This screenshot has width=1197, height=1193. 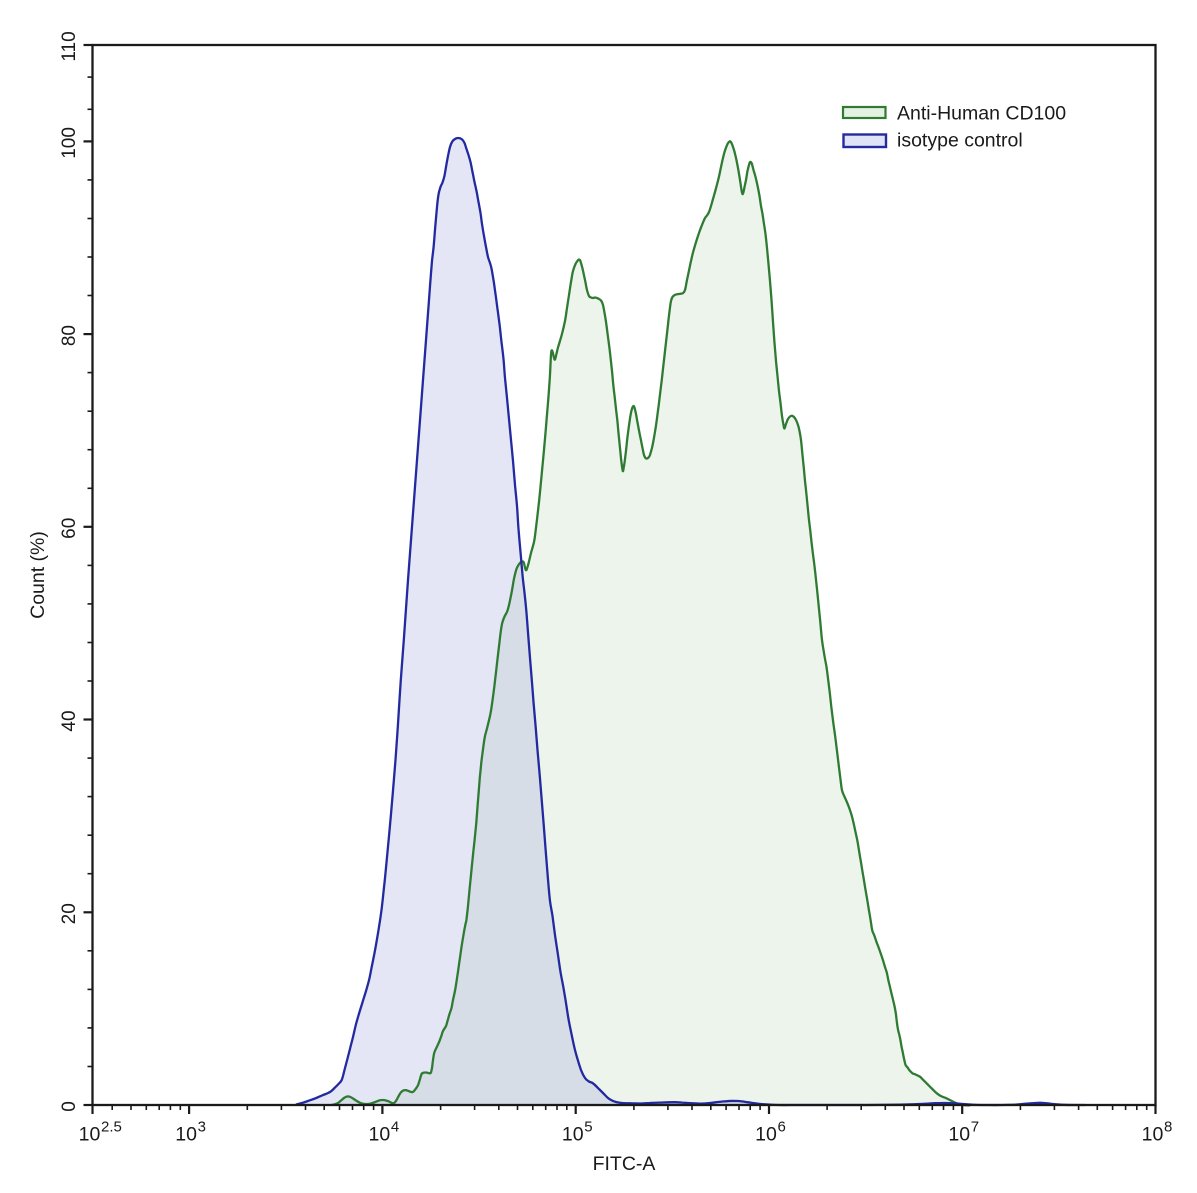 What do you see at coordinates (395, 1127) in the screenshot?
I see `svg-text: 4` at bounding box center [395, 1127].